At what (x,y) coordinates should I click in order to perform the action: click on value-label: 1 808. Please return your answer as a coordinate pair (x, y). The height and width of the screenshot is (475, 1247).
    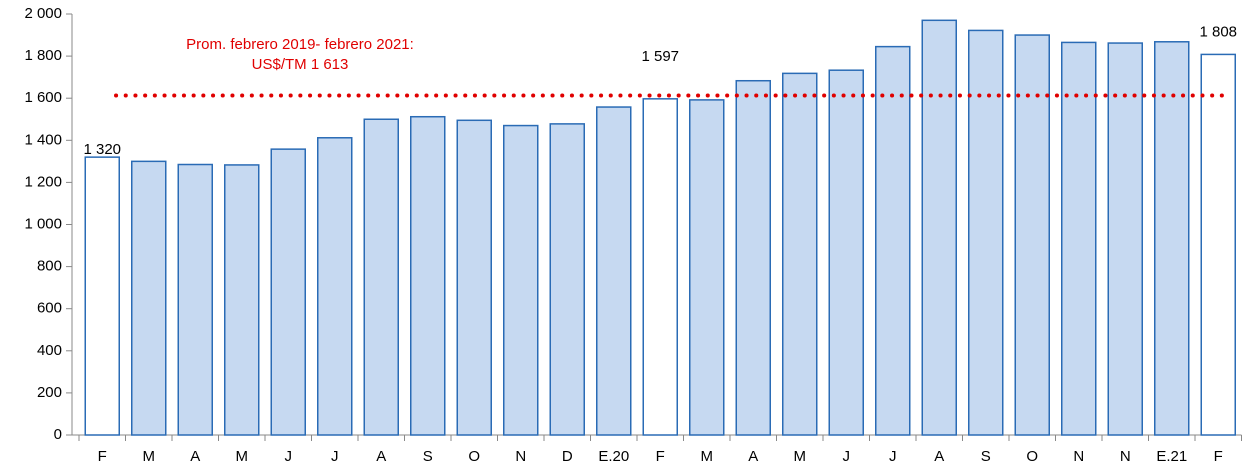
    Looking at the image, I should click on (1218, 31).